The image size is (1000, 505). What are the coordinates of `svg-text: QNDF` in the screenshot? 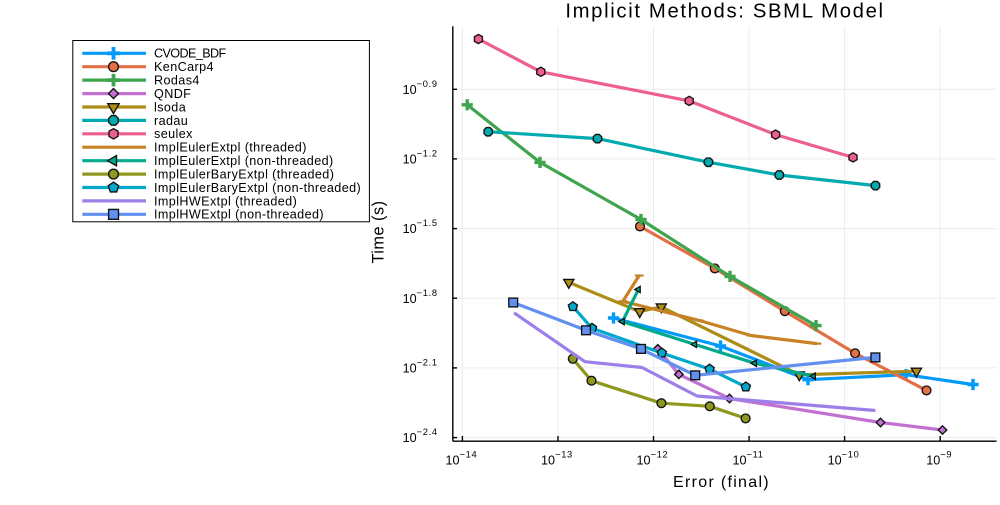 It's located at (172, 94).